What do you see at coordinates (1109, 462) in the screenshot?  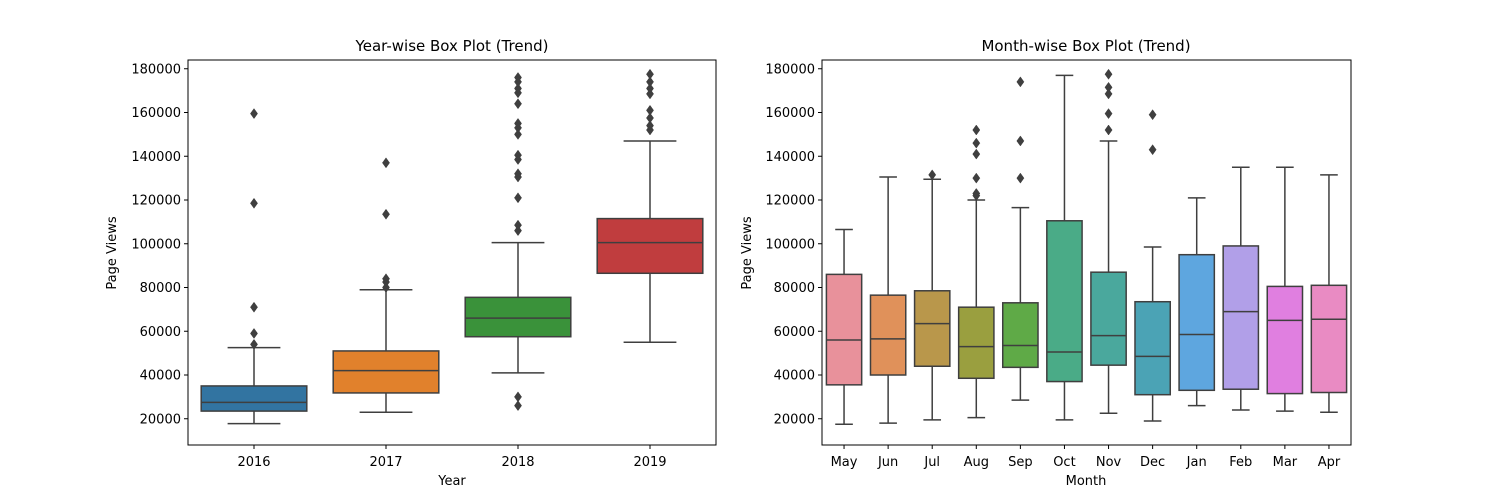 I see `x-tick-label: Nov` at bounding box center [1109, 462].